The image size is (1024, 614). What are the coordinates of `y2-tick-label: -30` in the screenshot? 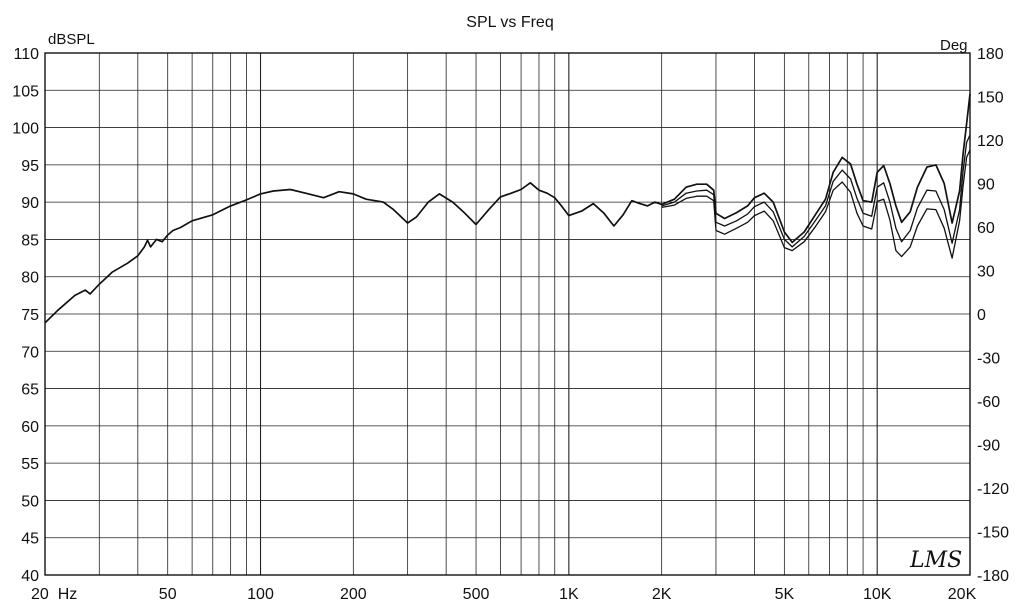 It's located at (988, 359).